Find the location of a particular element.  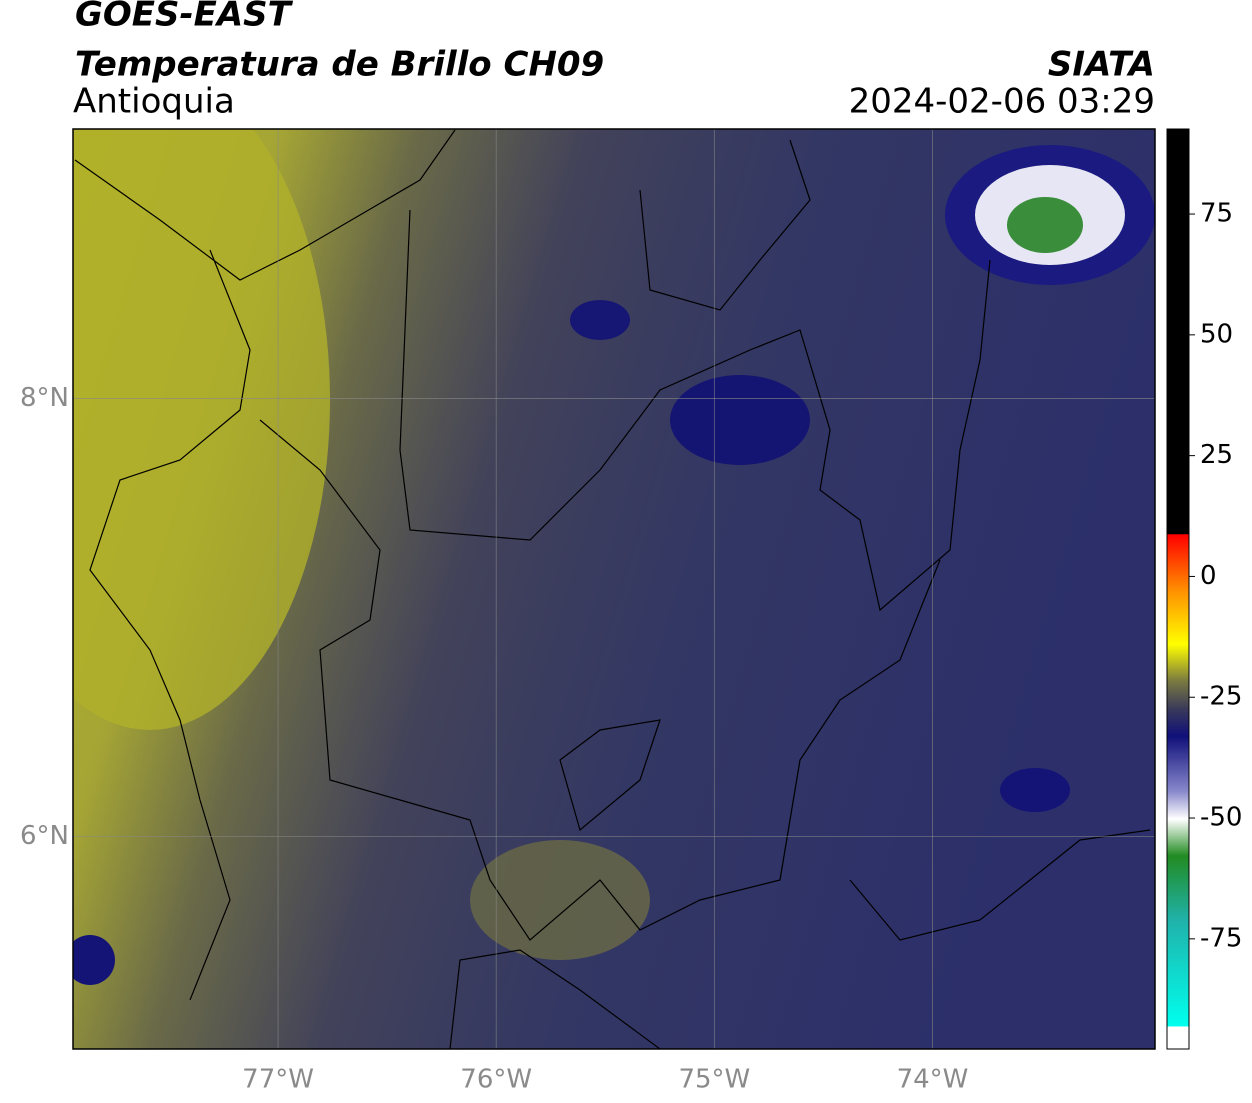

product: Temperatura de Brillo CH09 is located at coordinates (339, 65).